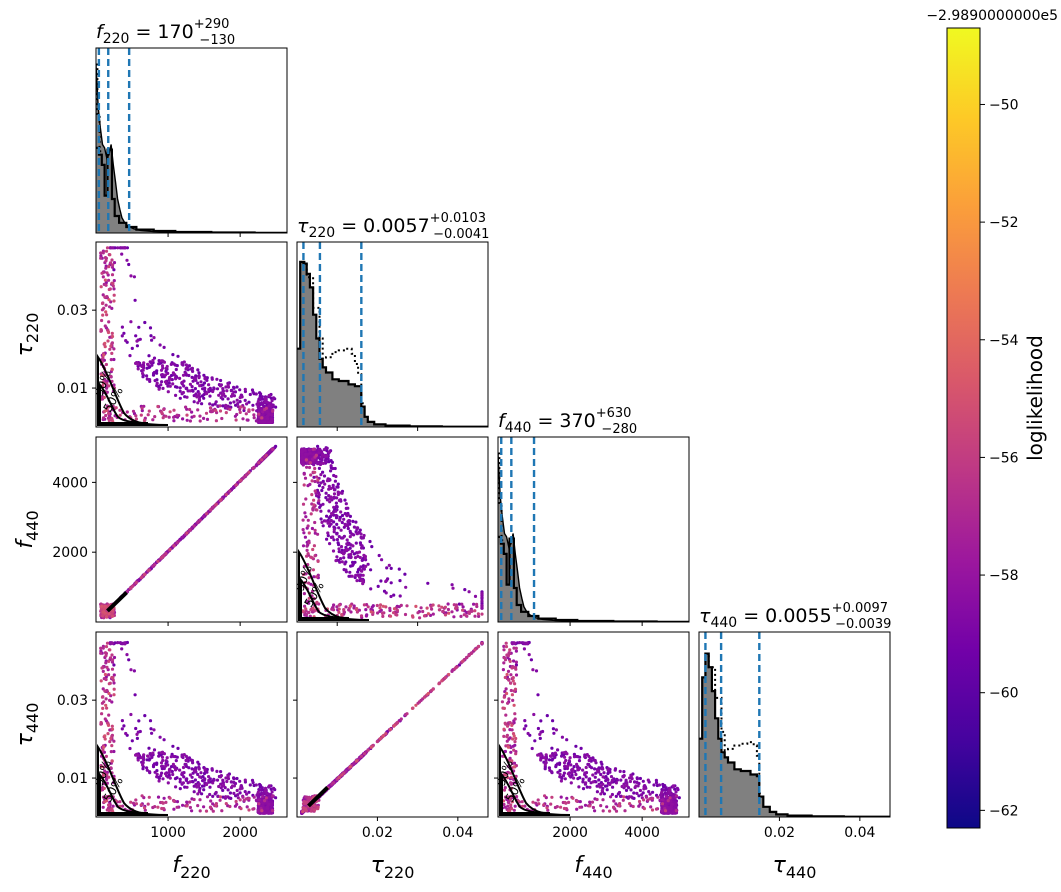 The height and width of the screenshot is (892, 1061). I want to click on histogram-edge, so click(191, 149).